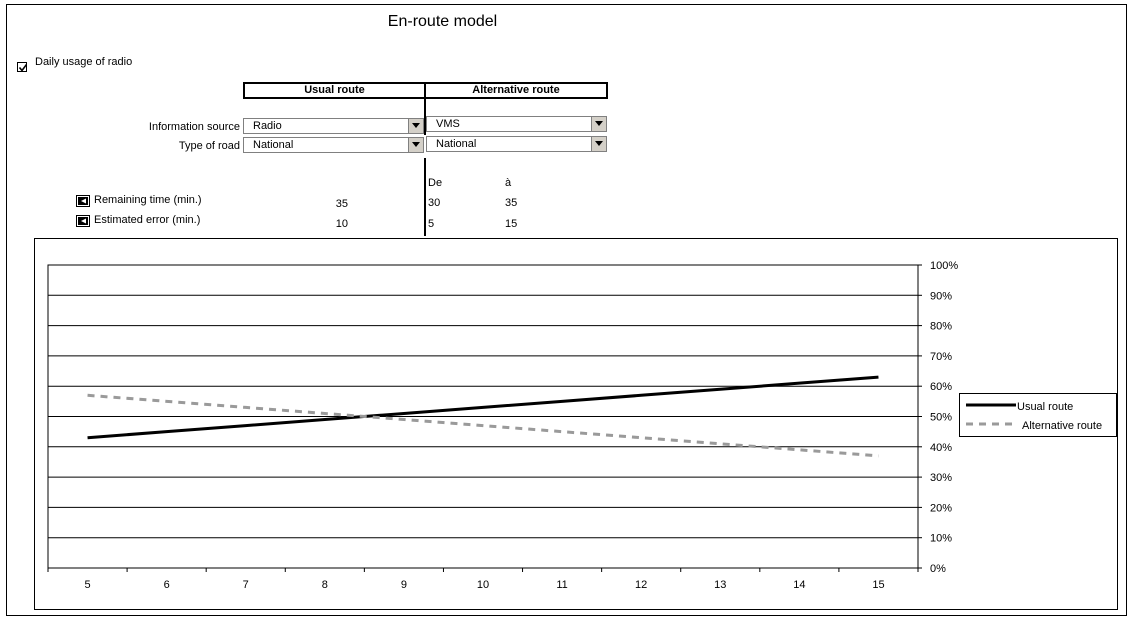  I want to click on x-tick-label: 8, so click(325, 585).